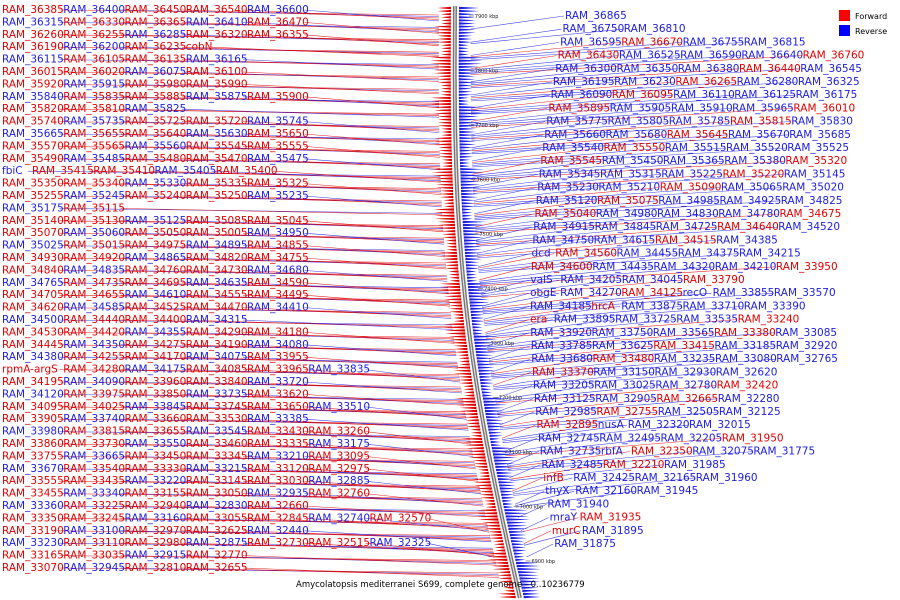 This screenshot has width=900, height=600. I want to click on left-gene-label: RAM_34400, so click(156, 320).